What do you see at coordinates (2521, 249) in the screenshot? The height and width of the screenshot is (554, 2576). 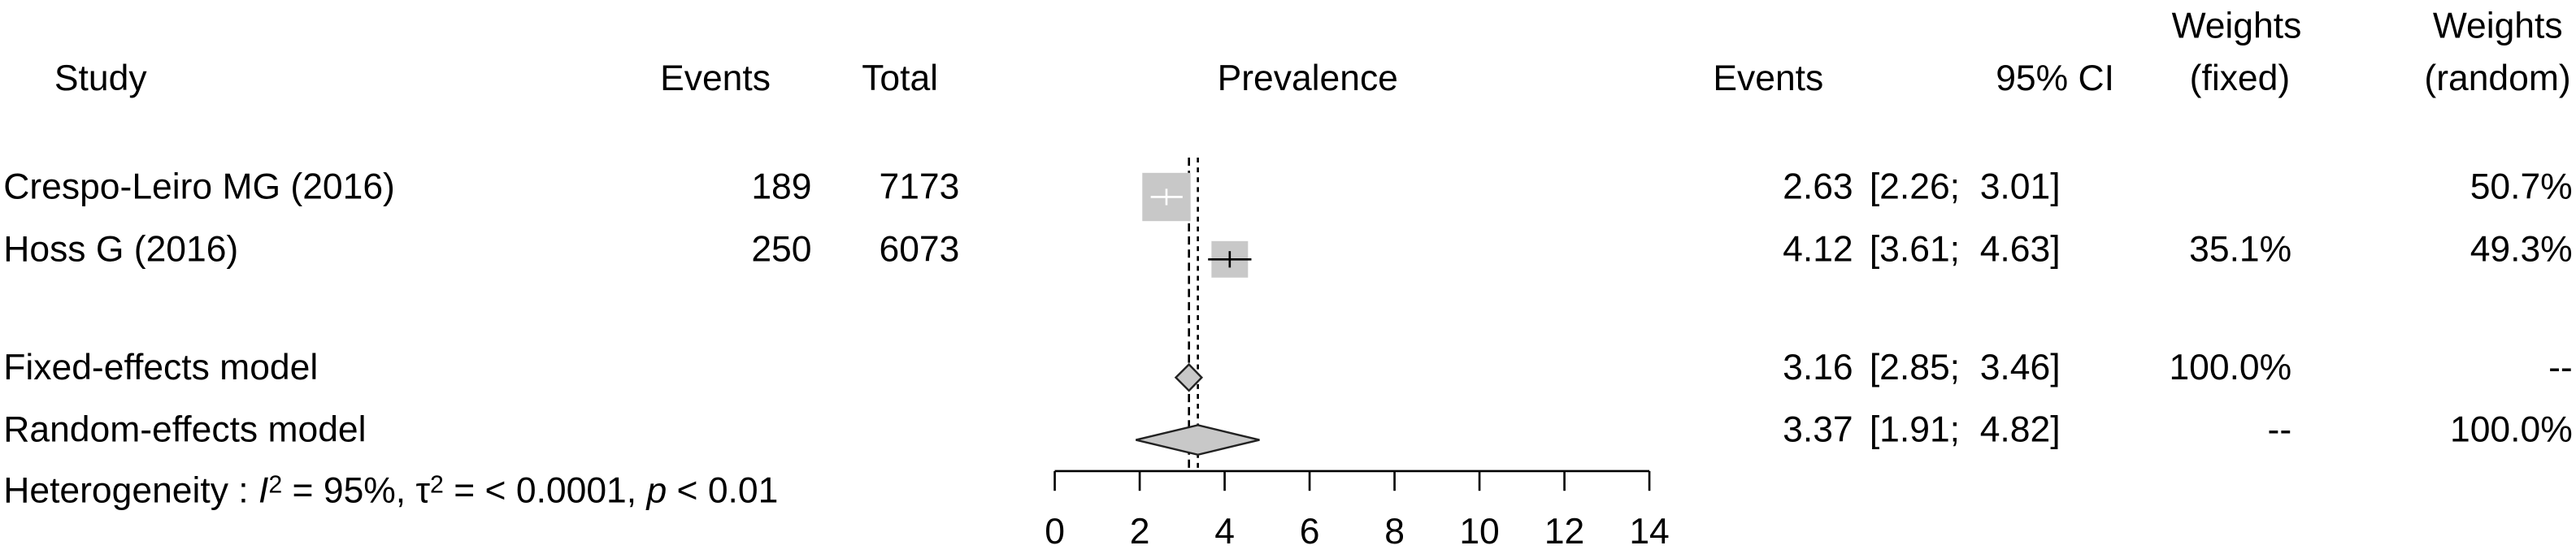 I see `weight-random: 49.3%` at bounding box center [2521, 249].